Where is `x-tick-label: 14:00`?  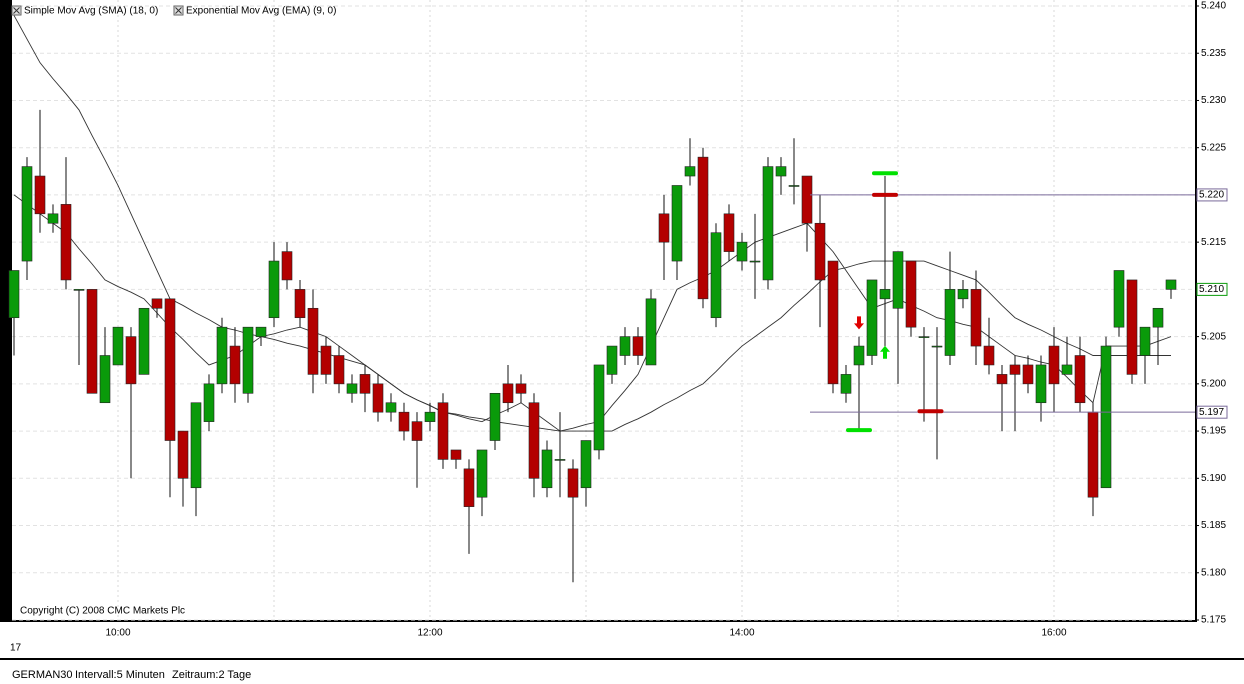 x-tick-label: 14:00 is located at coordinates (741, 633).